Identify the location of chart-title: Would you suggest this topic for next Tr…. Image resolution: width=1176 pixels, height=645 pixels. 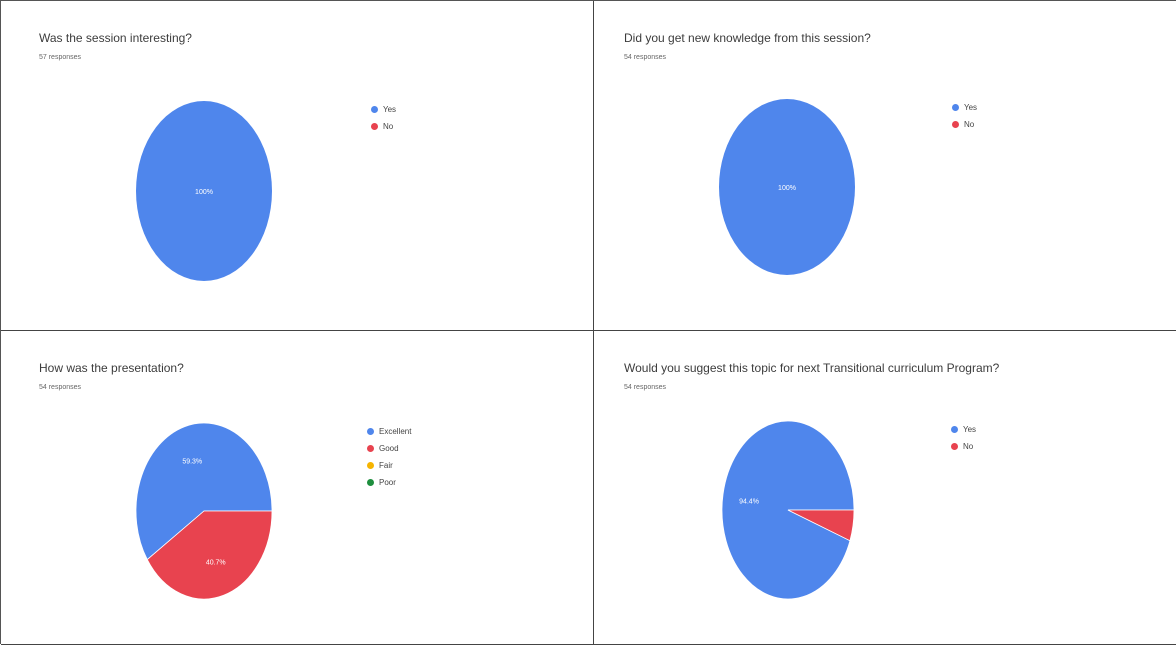
(812, 368).